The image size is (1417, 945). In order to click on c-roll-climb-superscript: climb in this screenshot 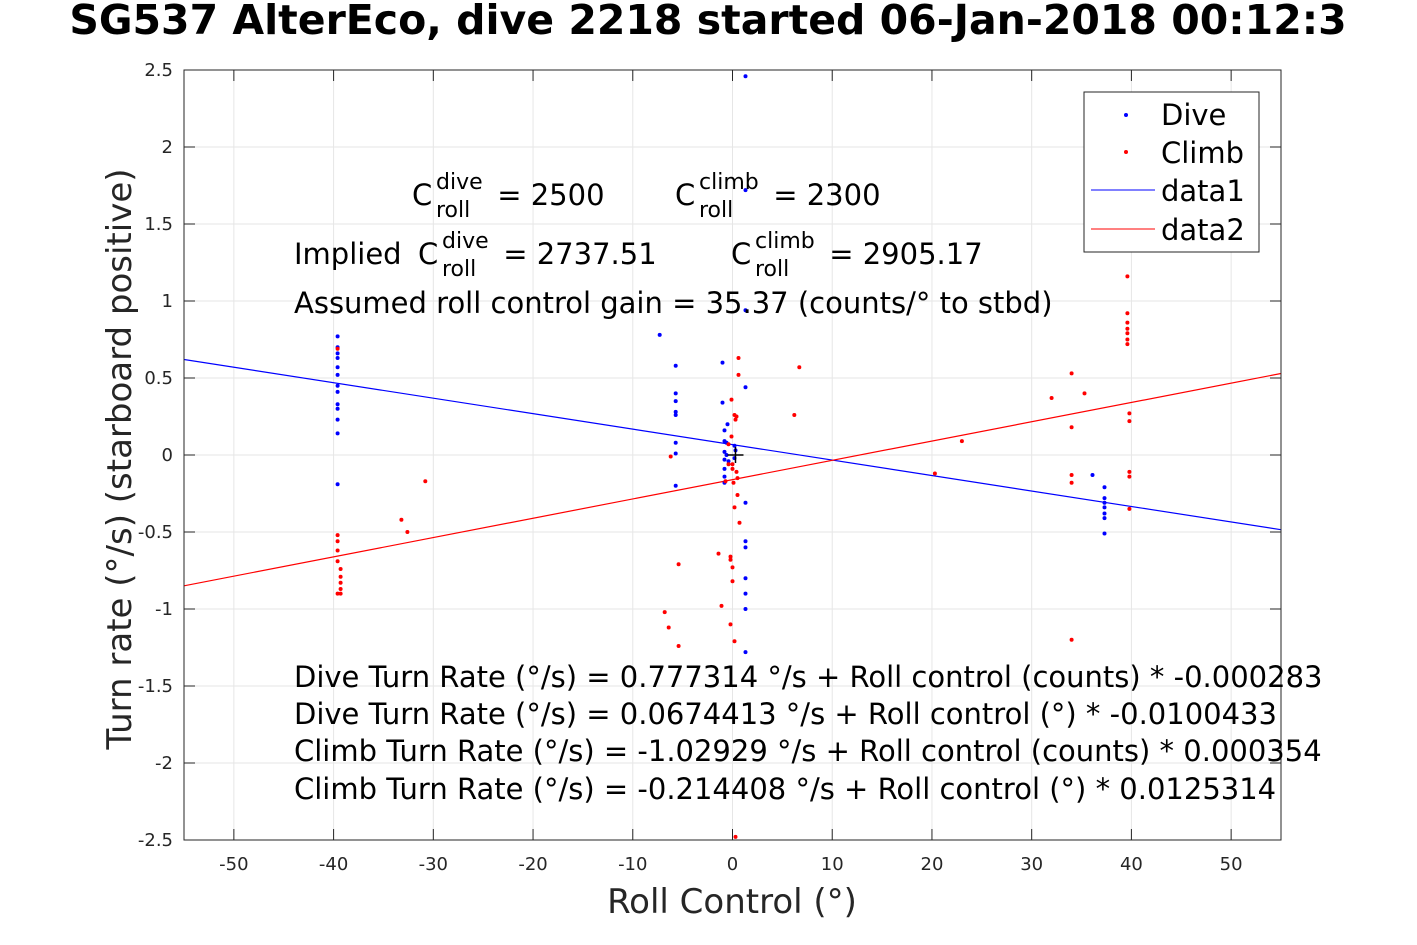, I will do `click(729, 182)`.